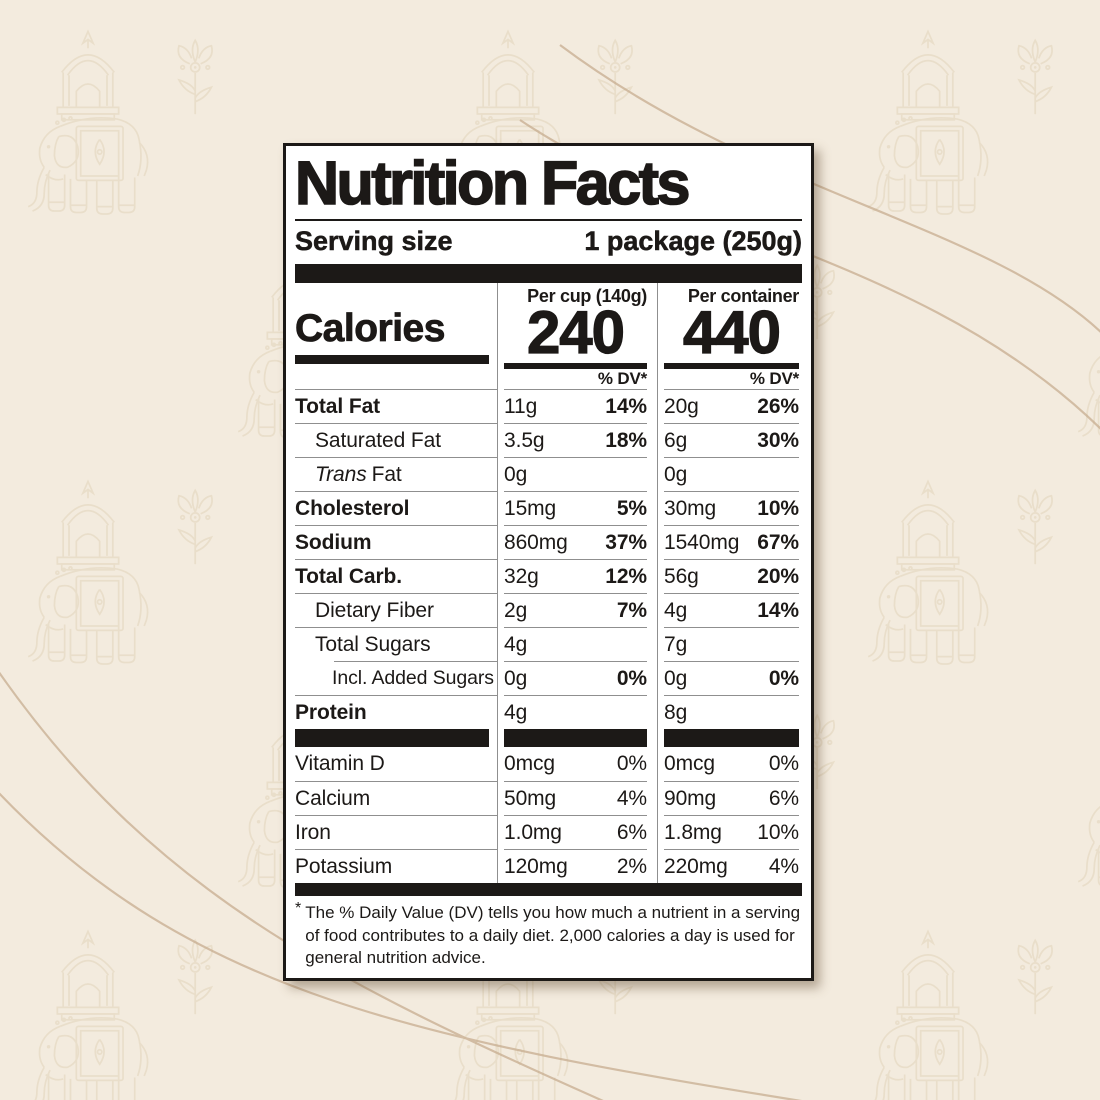 This screenshot has height=1100, width=1100. What do you see at coordinates (731, 610) in the screenshot?
I see `value-cell: 4g 14%` at bounding box center [731, 610].